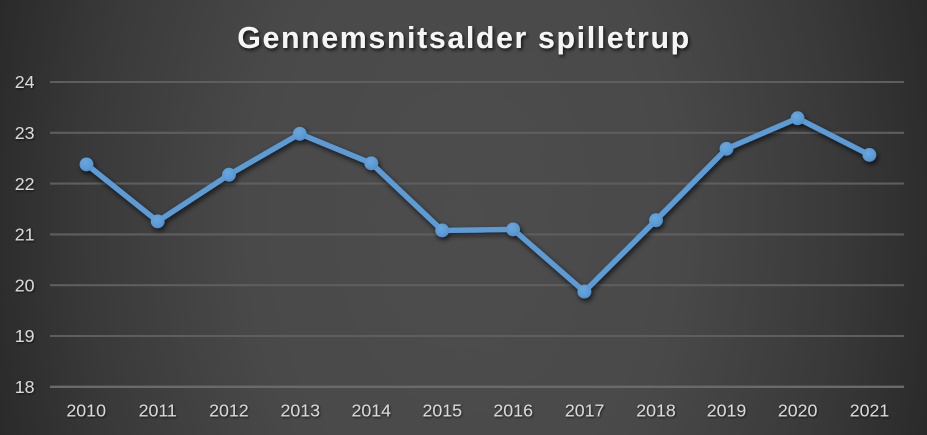 Image resolution: width=927 pixels, height=435 pixels. Describe the element at coordinates (25, 82) in the screenshot. I see `svg-text: 24` at that location.